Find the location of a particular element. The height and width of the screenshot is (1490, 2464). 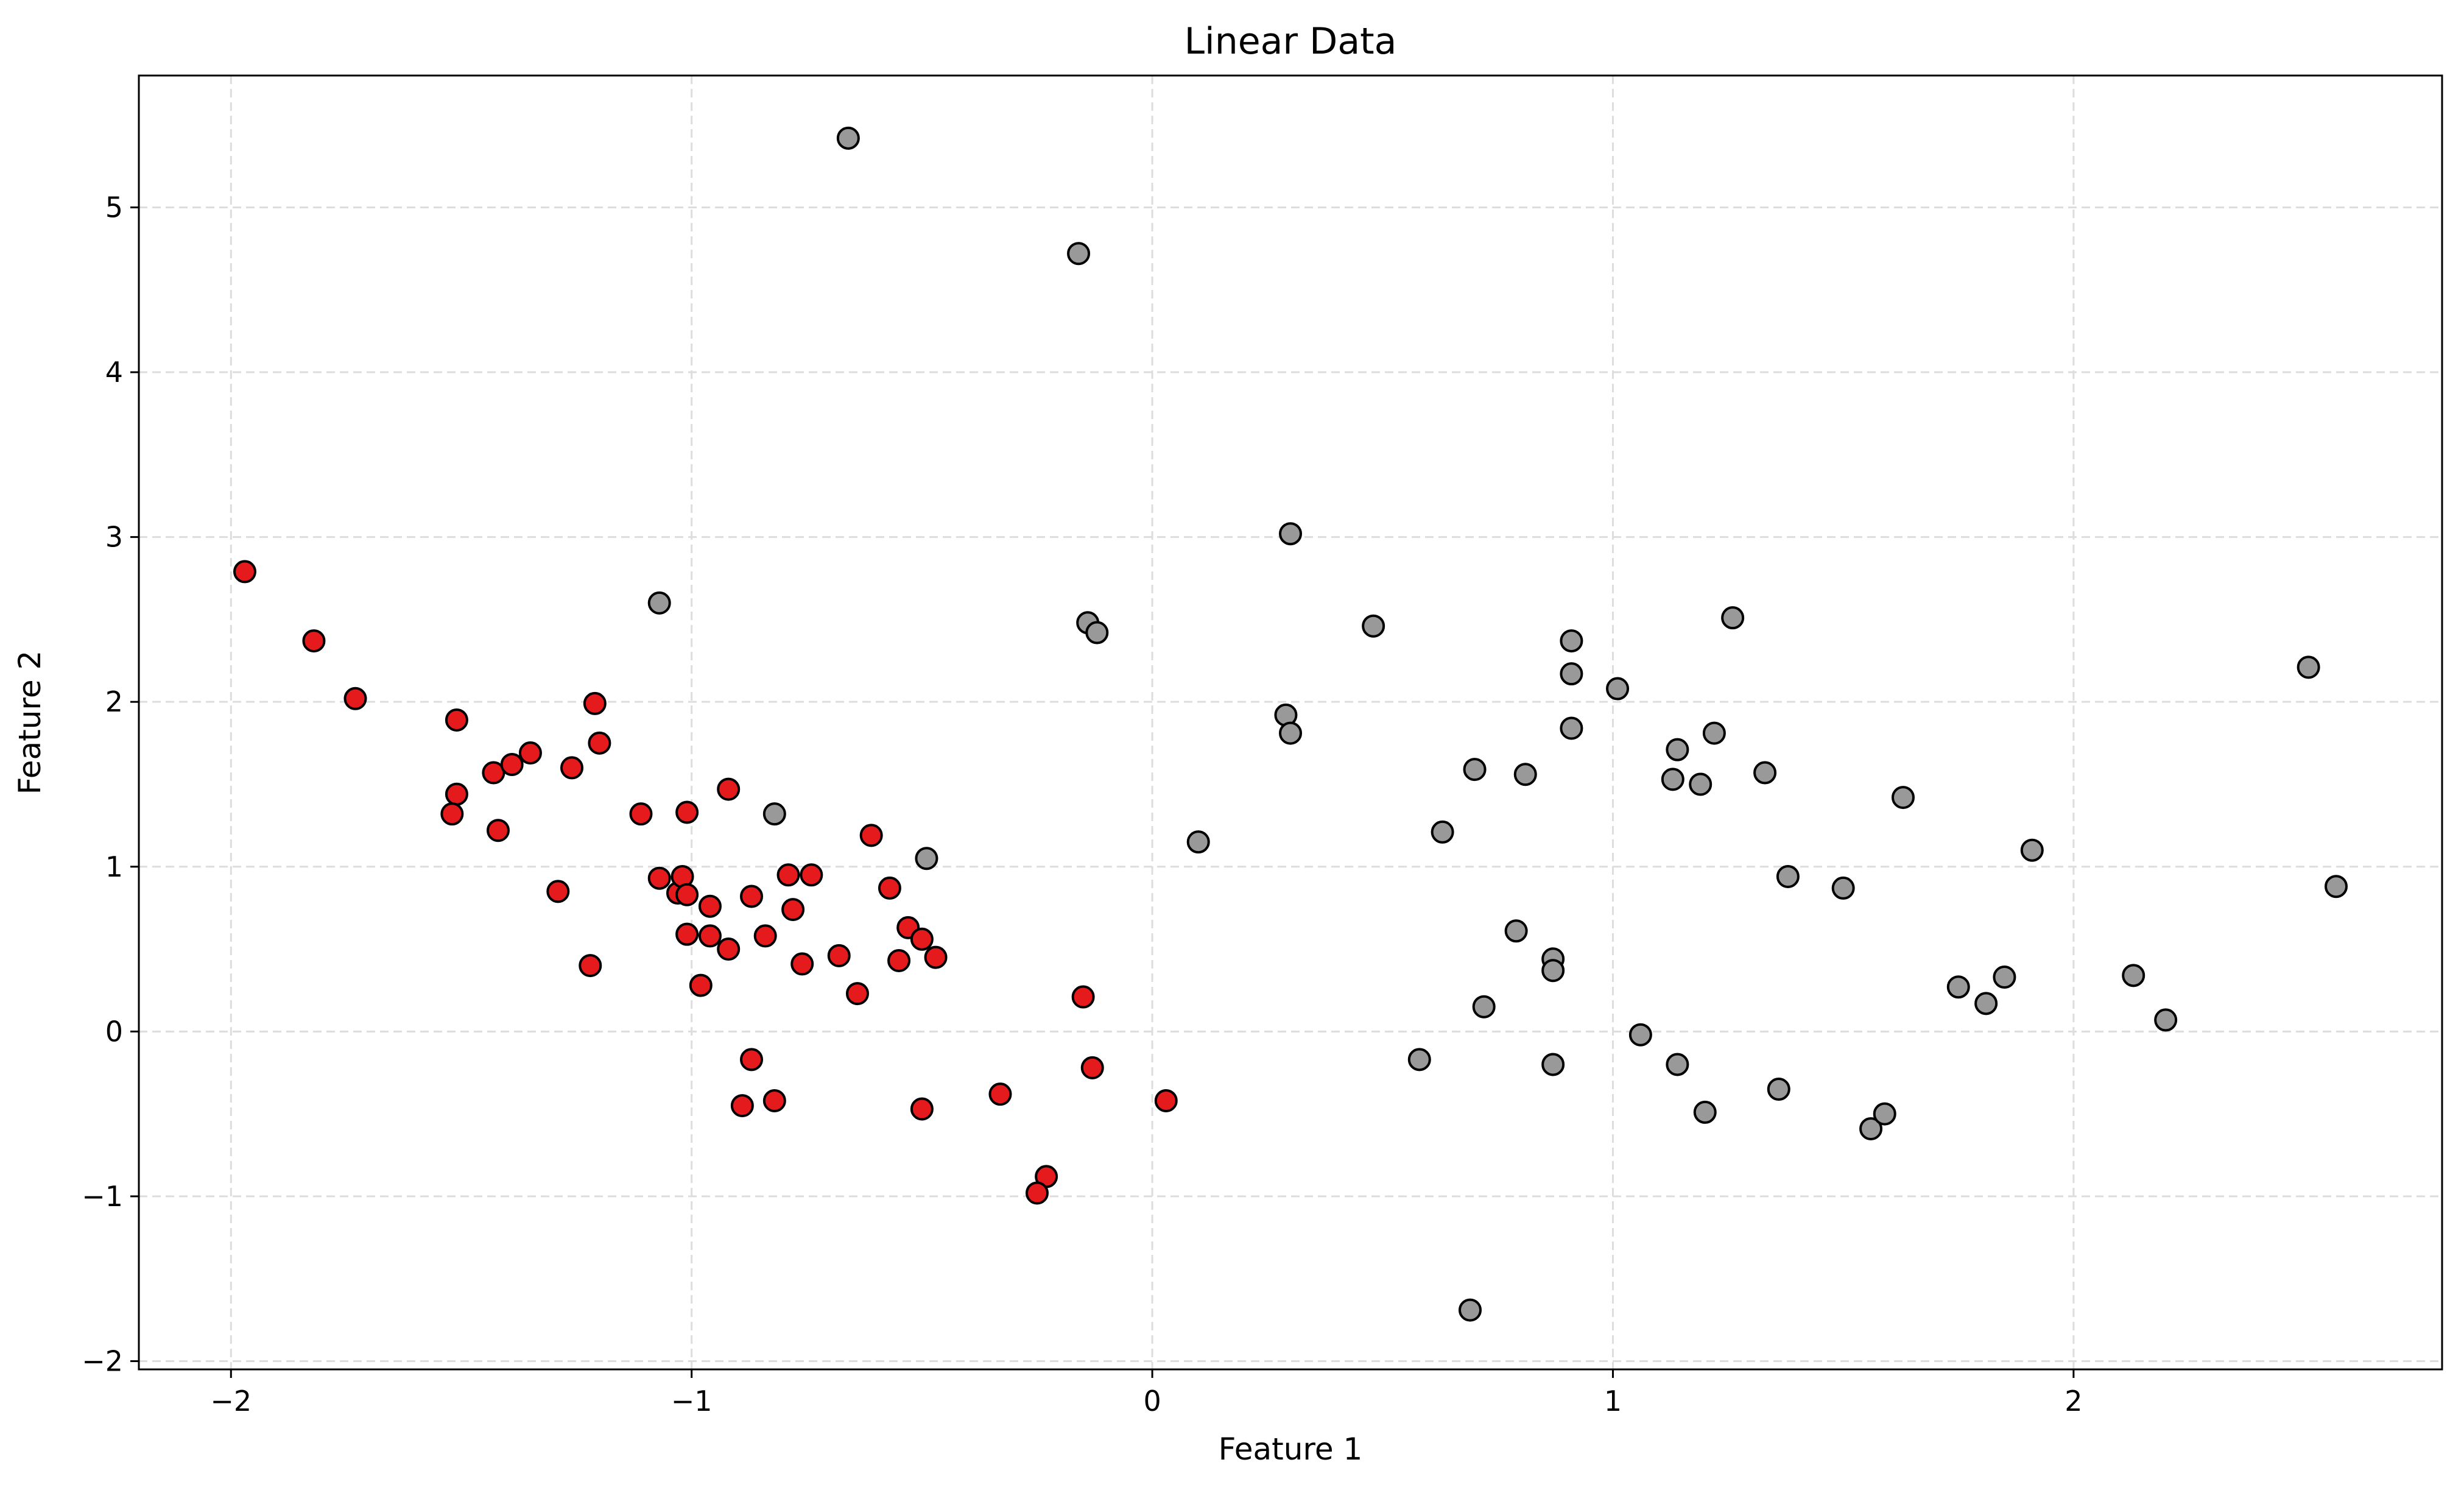

x-tick-label: 1 is located at coordinates (1613, 1402).